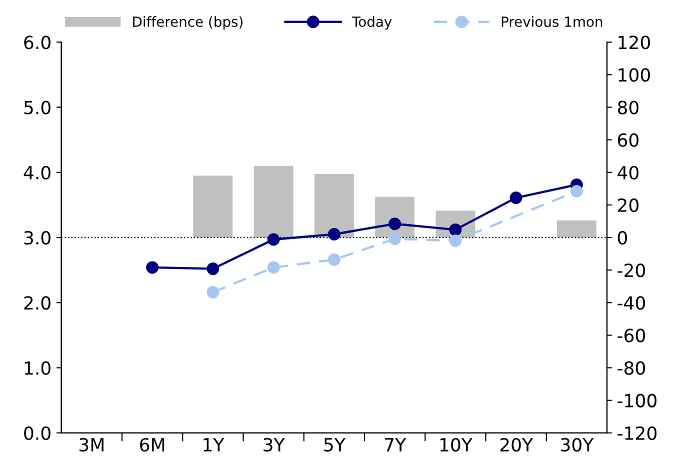 The image size is (682, 468). I want to click on y2-tick-label: -120, so click(637, 433).